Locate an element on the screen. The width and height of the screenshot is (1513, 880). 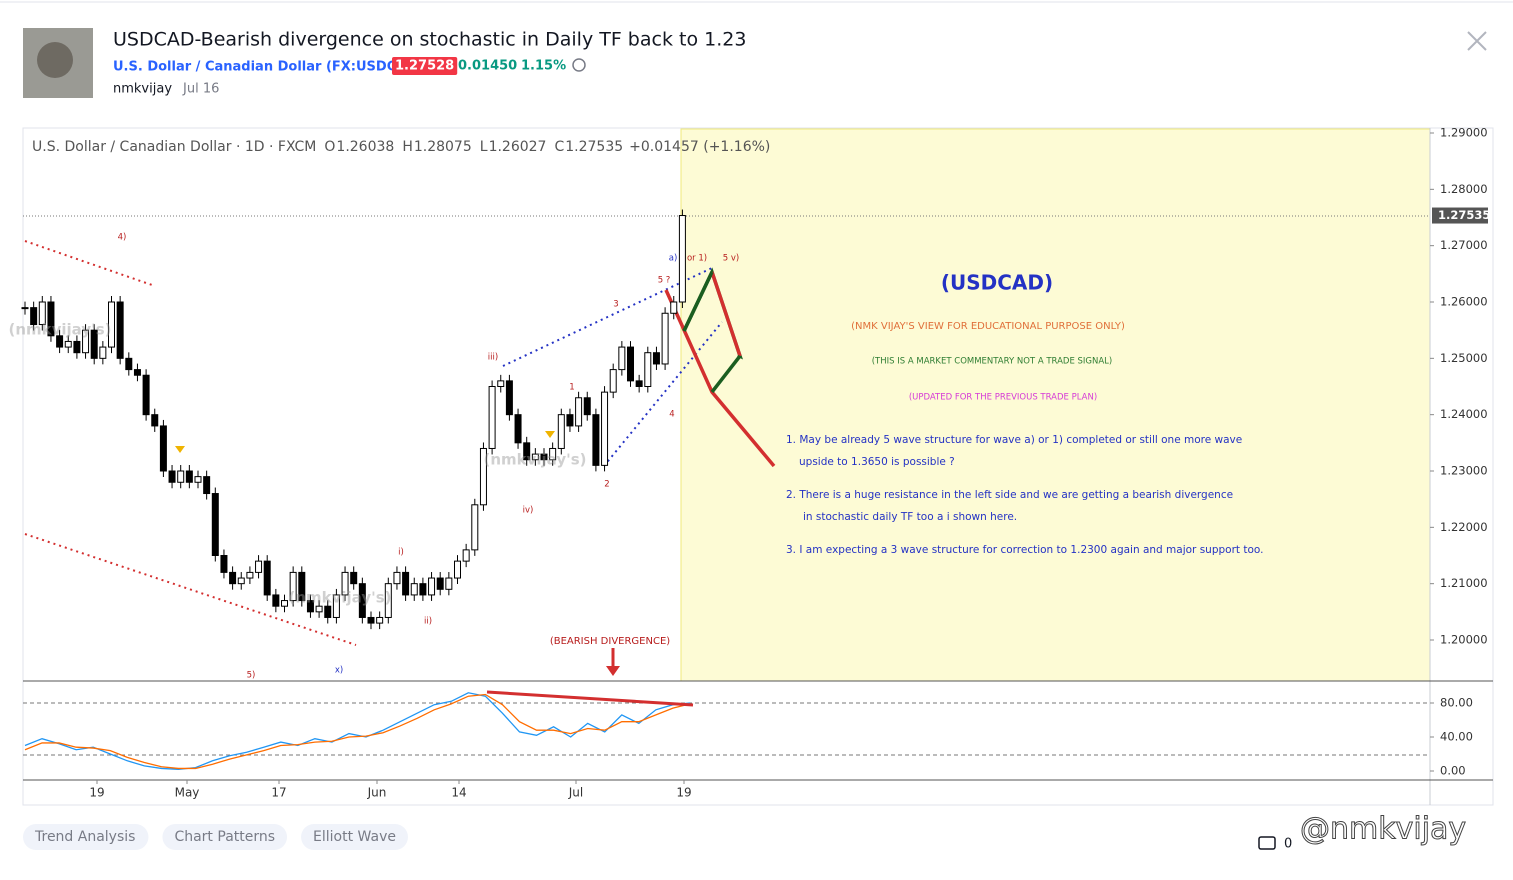
y-tick-label: 1.27000 is located at coordinates (1464, 245).